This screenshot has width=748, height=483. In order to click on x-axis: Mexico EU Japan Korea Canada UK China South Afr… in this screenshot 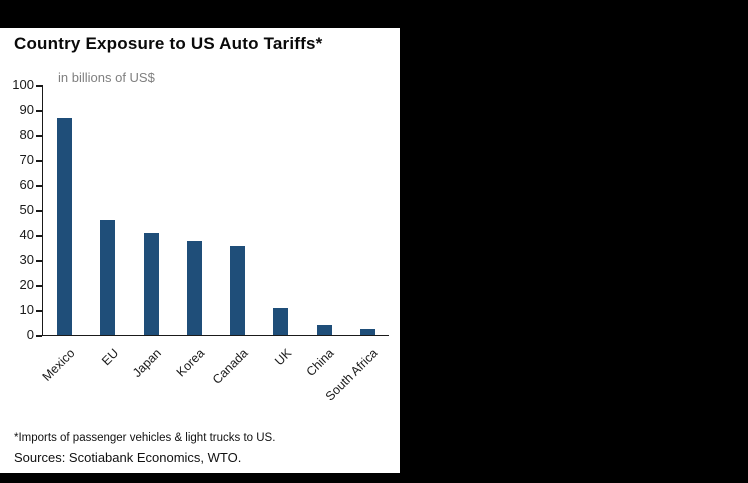, I will do `click(213, 382)`.